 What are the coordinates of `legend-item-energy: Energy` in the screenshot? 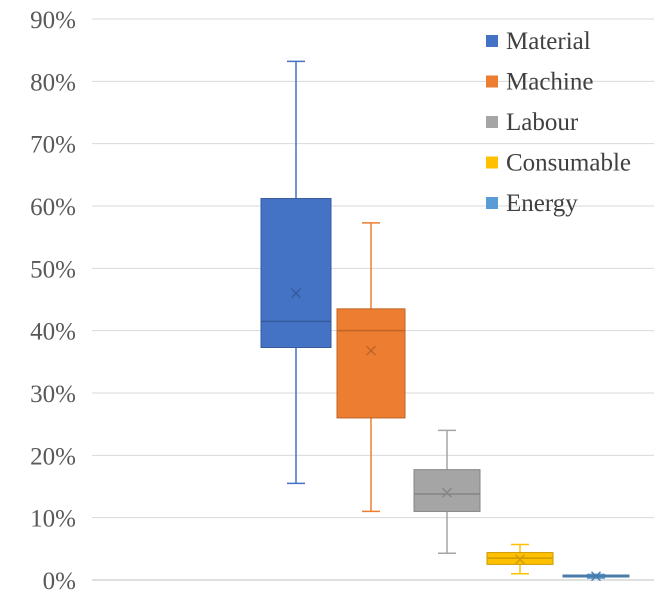 It's located at (532, 203).